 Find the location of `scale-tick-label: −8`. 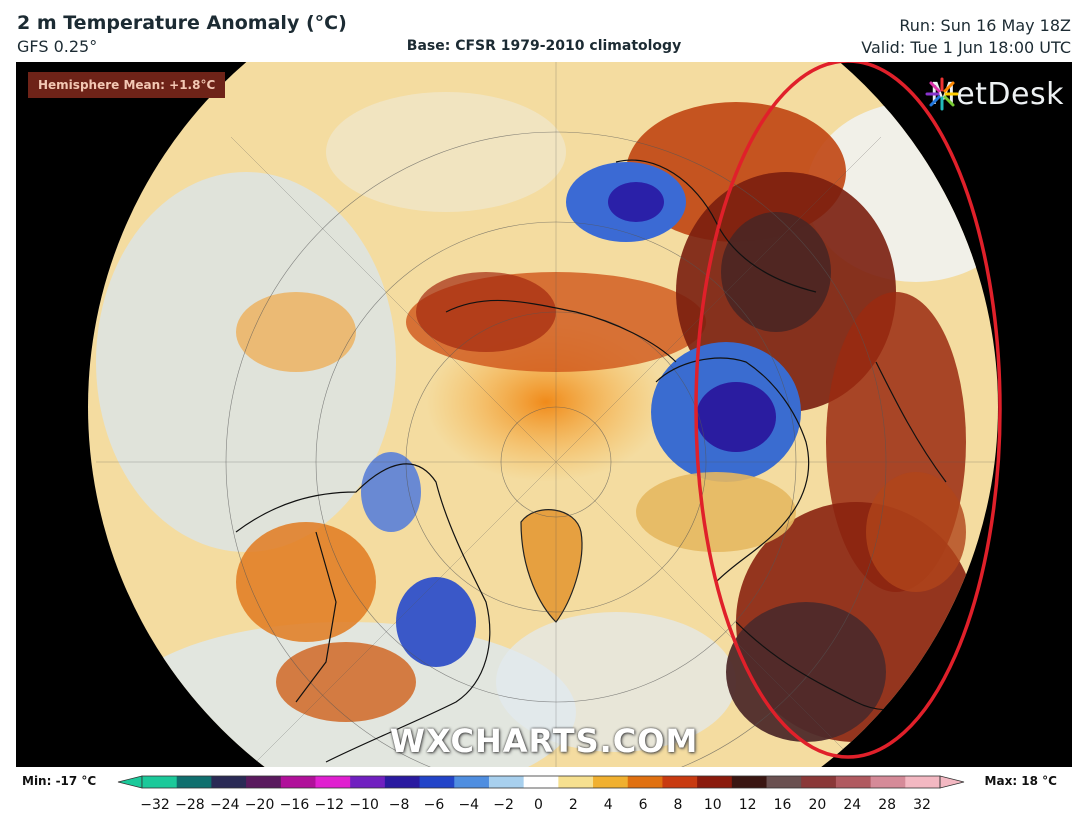

scale-tick-label: −8 is located at coordinates (399, 805).